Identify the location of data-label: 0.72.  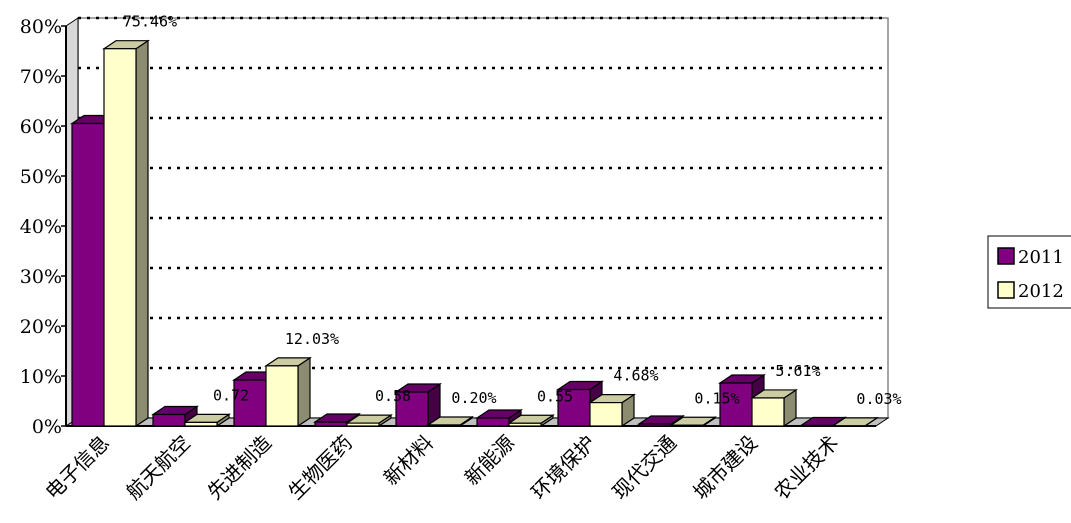
(231, 395).